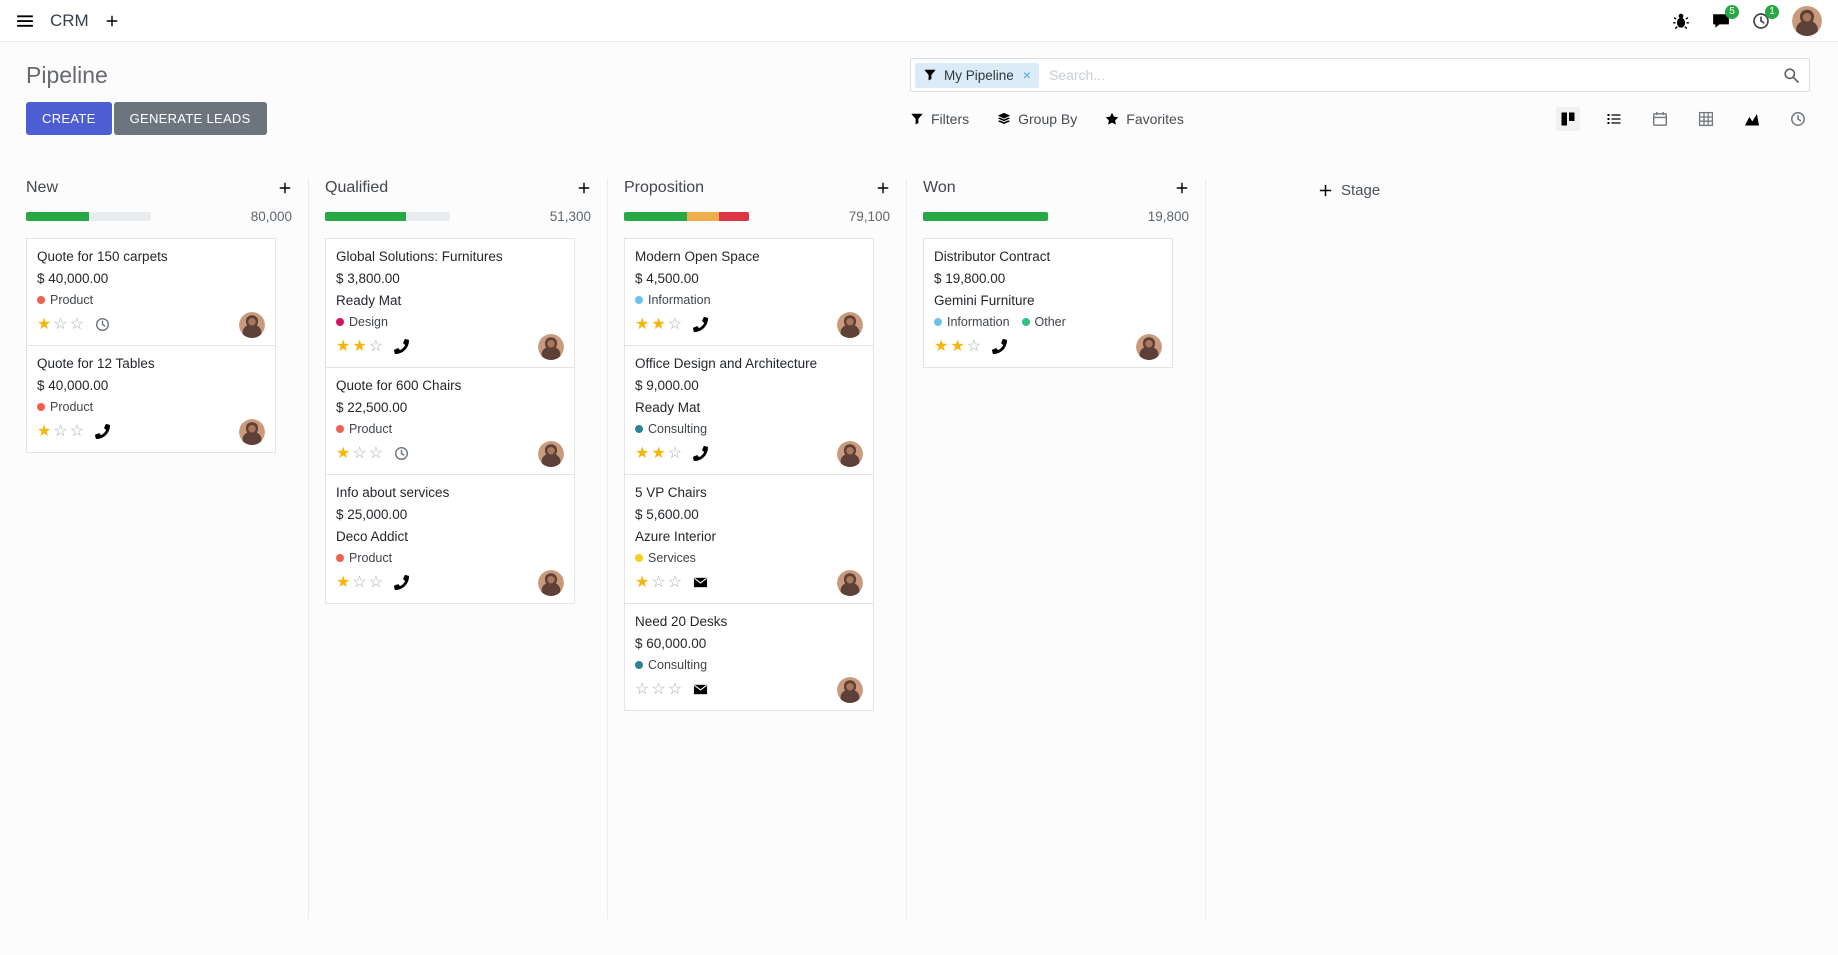 The width and height of the screenshot is (1838, 955). I want to click on search-bar: My Pipeline ×, so click(1360, 75).